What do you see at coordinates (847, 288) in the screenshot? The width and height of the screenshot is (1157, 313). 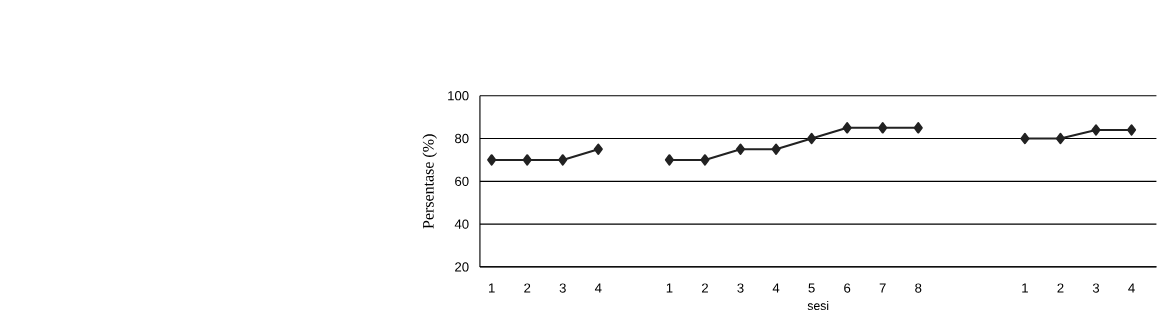 I see `x-tick-label: 6` at bounding box center [847, 288].